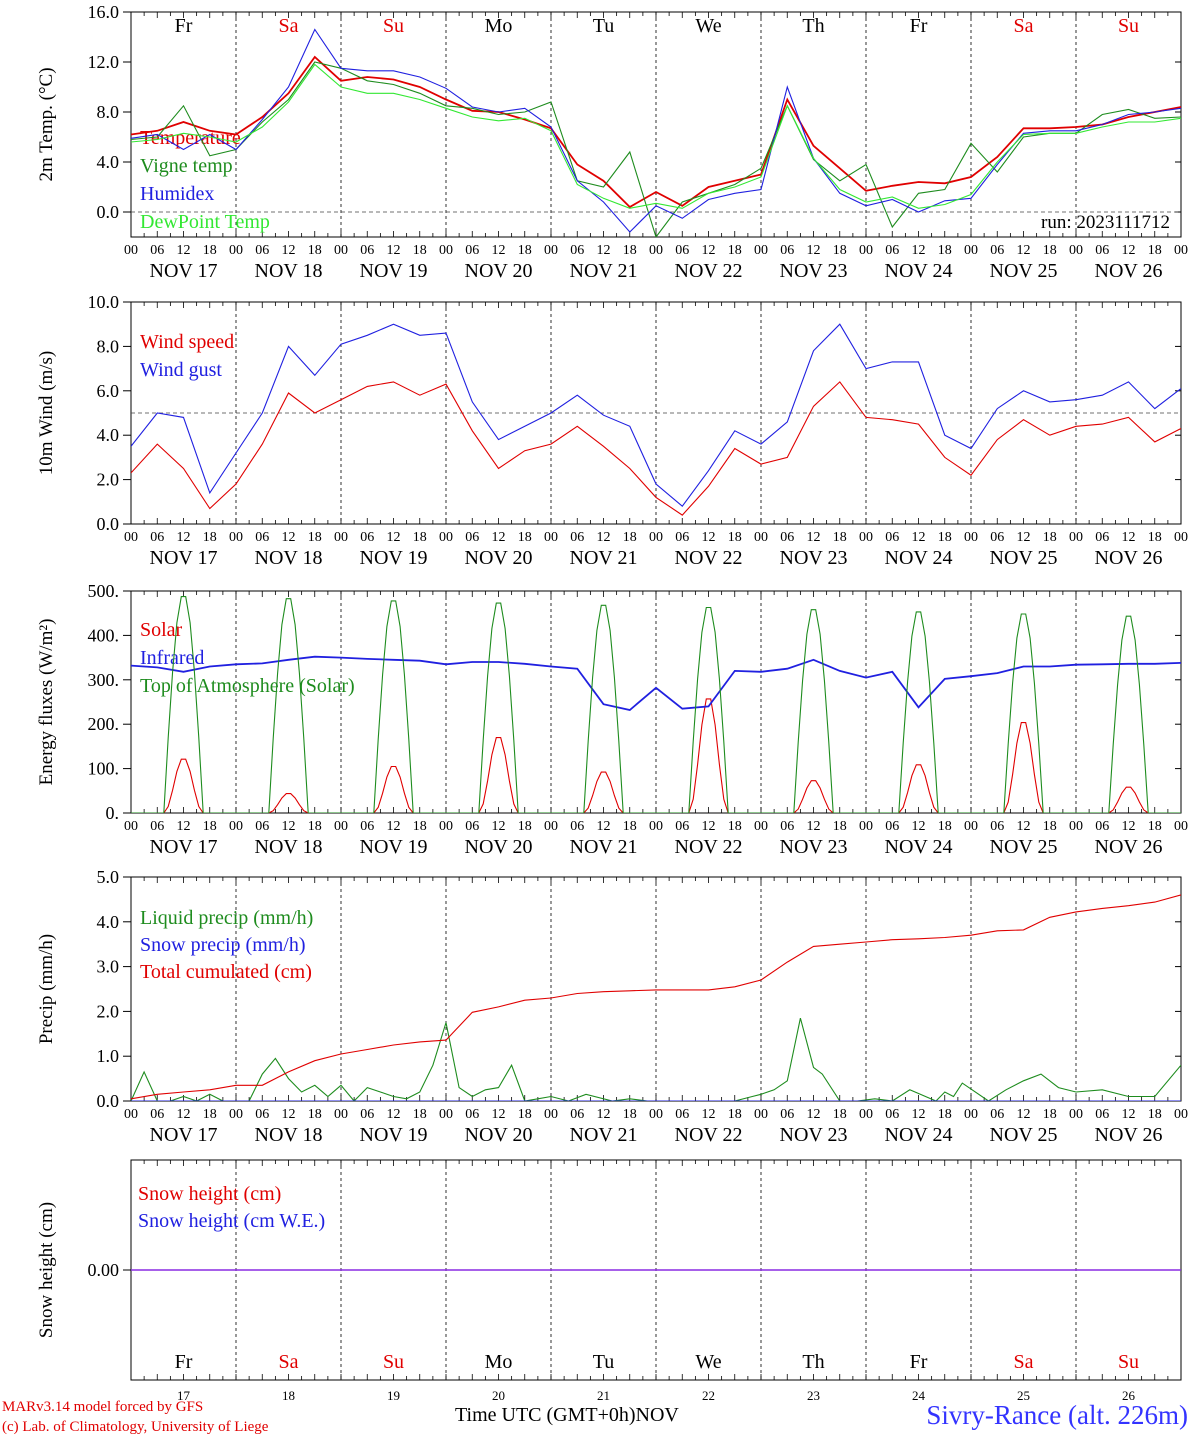  I want to click on day-number-label: 19, so click(393, 1395).